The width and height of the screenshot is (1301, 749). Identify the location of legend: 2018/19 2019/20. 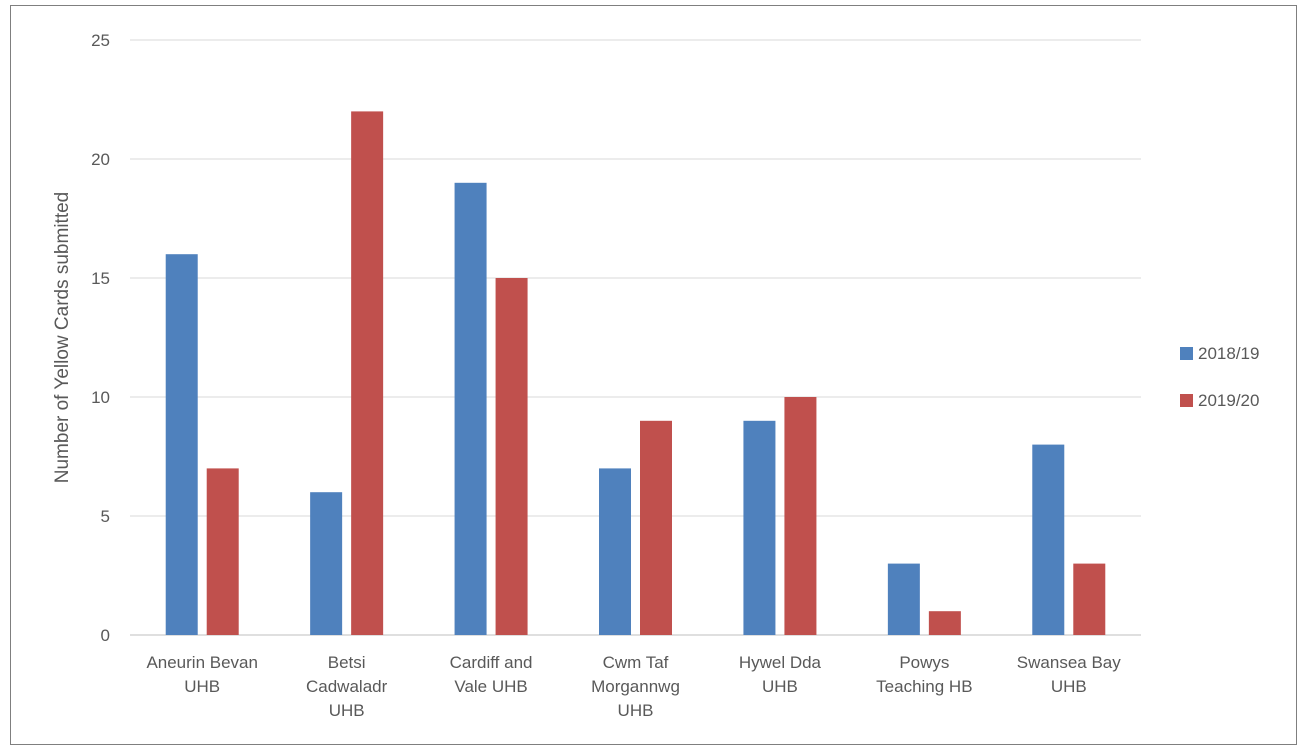
(1219, 377).